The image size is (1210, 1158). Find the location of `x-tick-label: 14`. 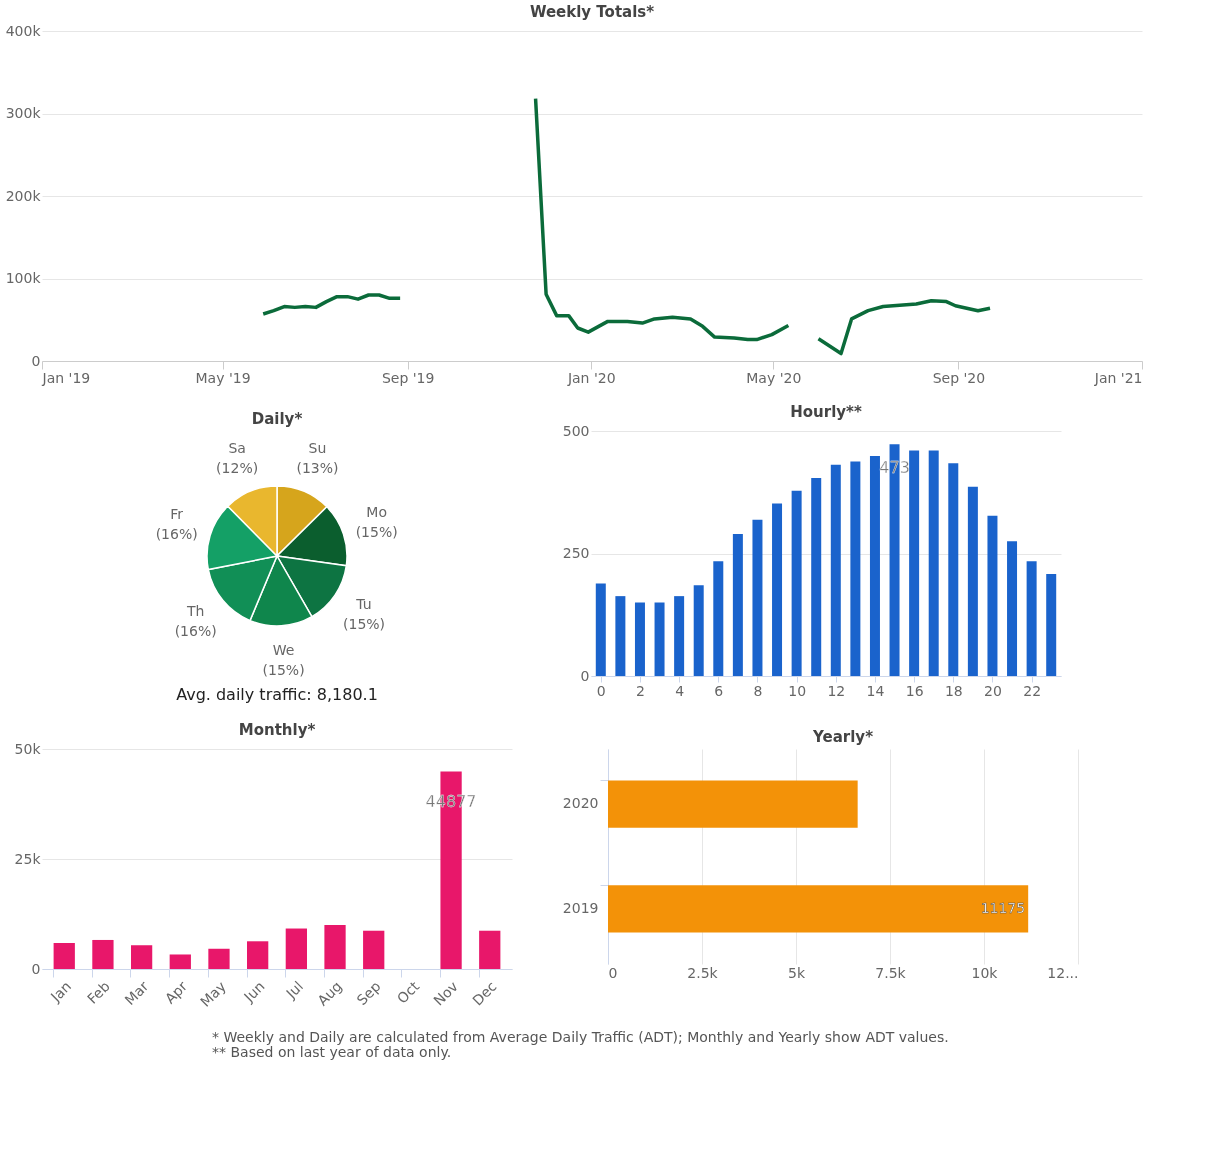

x-tick-label: 14 is located at coordinates (875, 690).